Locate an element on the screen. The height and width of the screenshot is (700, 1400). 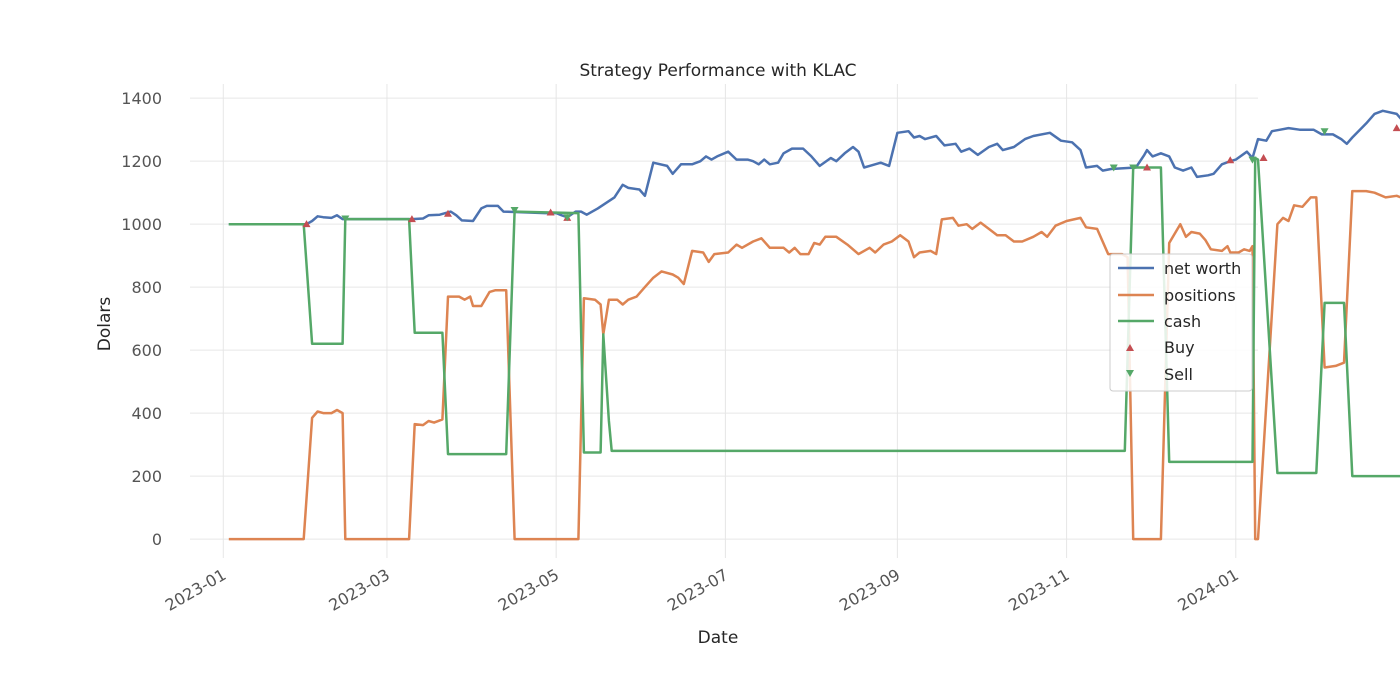
y-tick-label: 200 is located at coordinates (146, 476).